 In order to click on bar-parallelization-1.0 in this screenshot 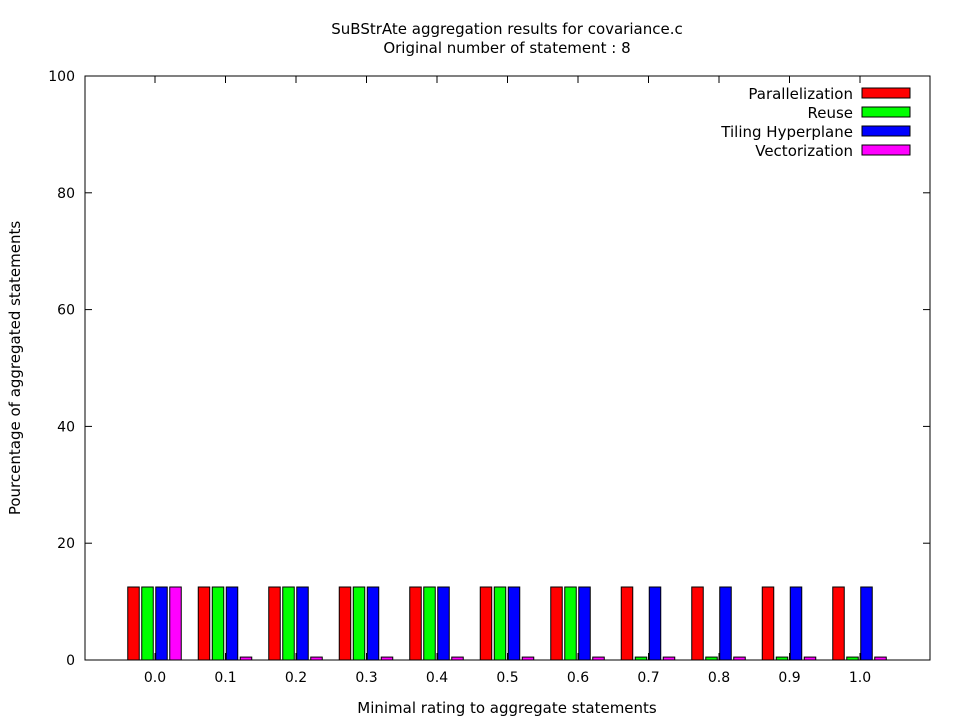, I will do `click(838, 623)`.